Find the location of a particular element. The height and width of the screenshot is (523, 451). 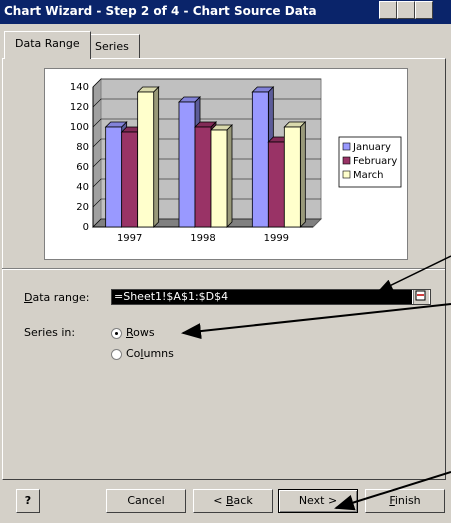

legend-label: January is located at coordinates (371, 147).